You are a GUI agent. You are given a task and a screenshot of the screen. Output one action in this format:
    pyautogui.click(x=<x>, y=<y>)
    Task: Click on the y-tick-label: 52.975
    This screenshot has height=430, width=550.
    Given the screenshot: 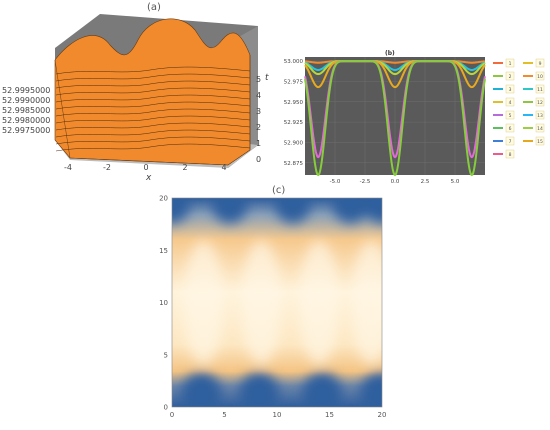 What is the action you would take?
    pyautogui.click(x=294, y=82)
    